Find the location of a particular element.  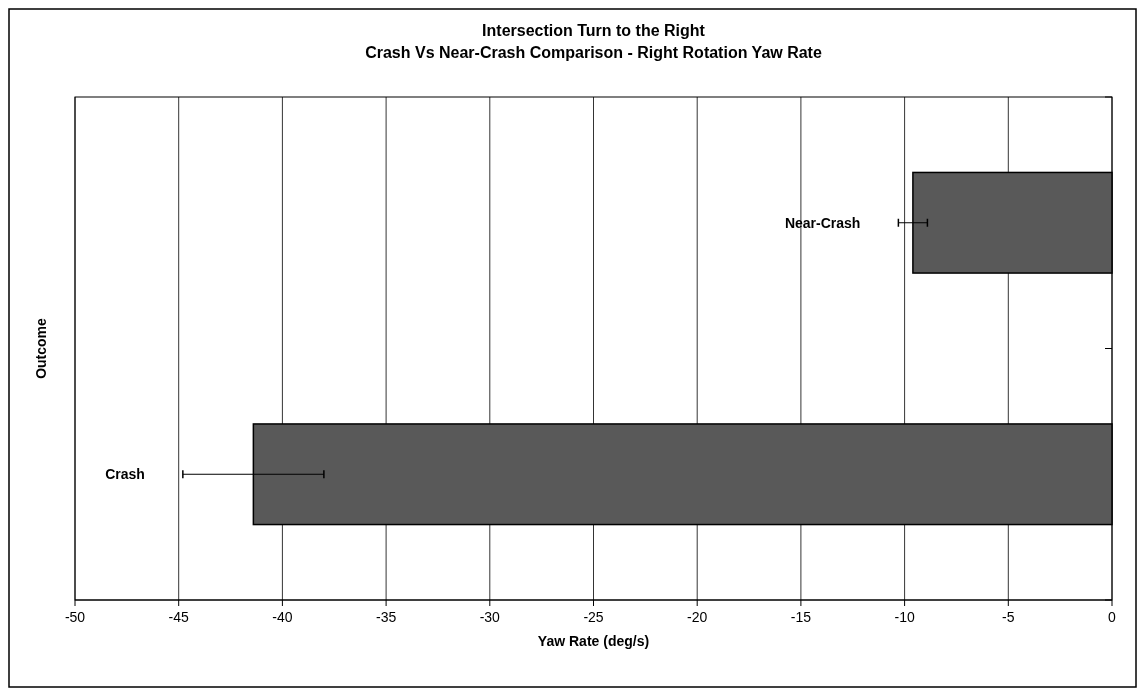

x-axis-title: Yaw Rate (deg/s) is located at coordinates (593, 641).